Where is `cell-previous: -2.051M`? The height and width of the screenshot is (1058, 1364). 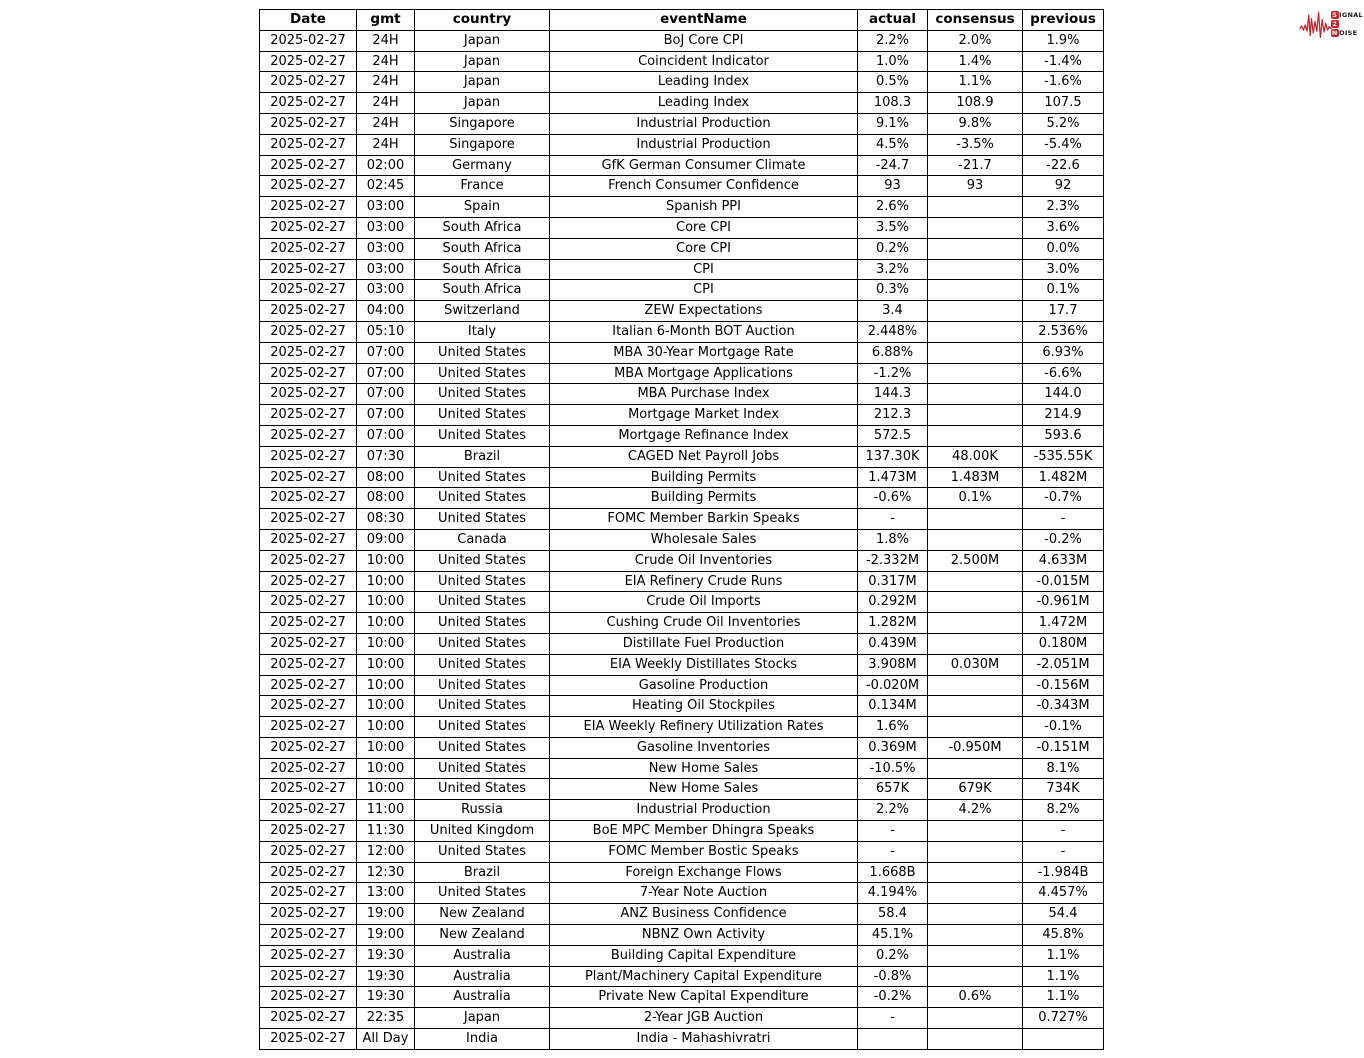 cell-previous: -2.051M is located at coordinates (1063, 664).